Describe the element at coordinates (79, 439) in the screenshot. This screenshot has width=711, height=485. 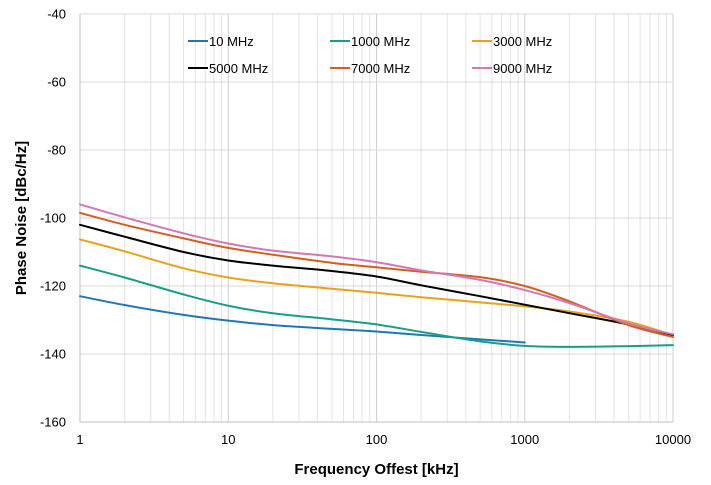
I see `x-tick-label: 1` at that location.